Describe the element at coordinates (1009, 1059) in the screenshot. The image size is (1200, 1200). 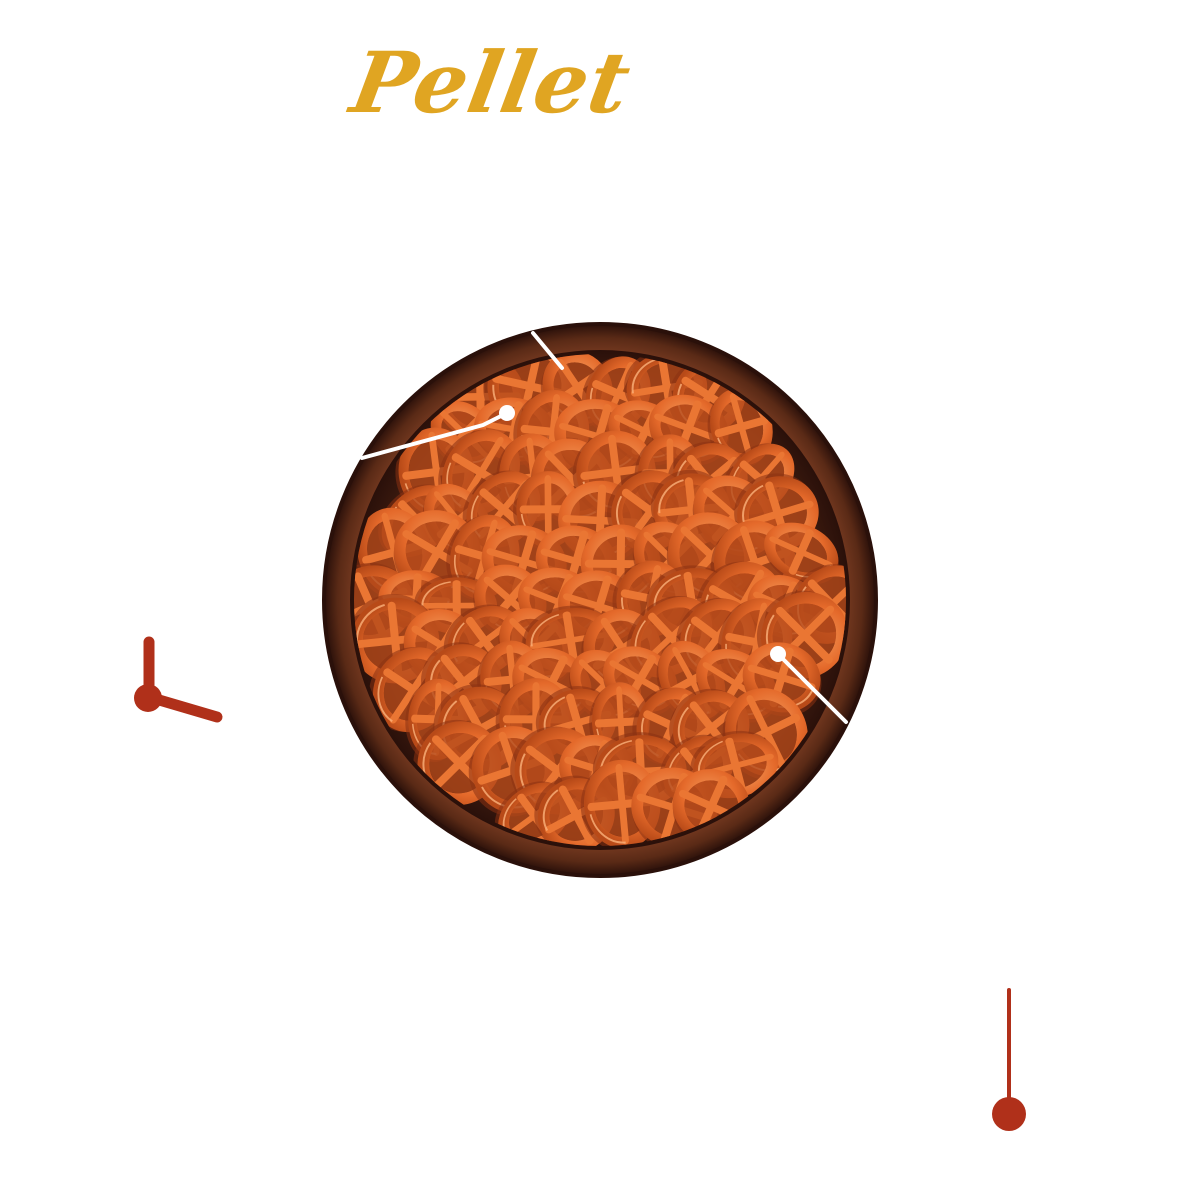
I see `pin-icon` at that location.